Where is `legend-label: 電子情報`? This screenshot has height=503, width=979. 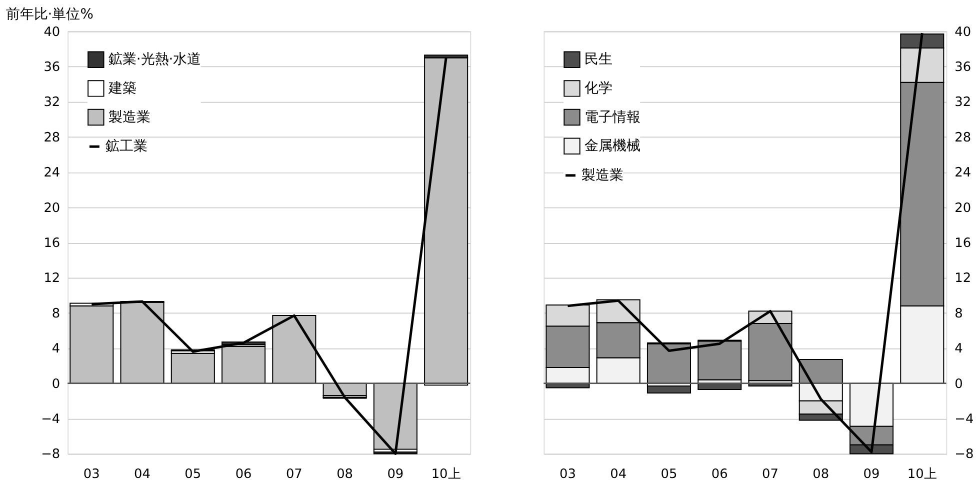
legend-label: 電子情報 is located at coordinates (612, 117).